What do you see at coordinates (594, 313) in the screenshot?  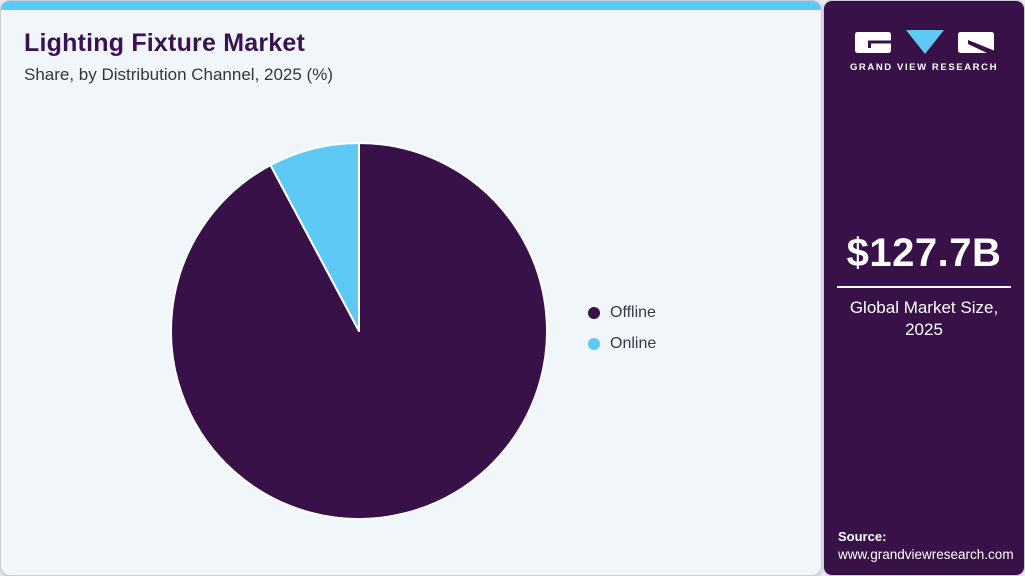 I see `offline-legend-dot-icon` at bounding box center [594, 313].